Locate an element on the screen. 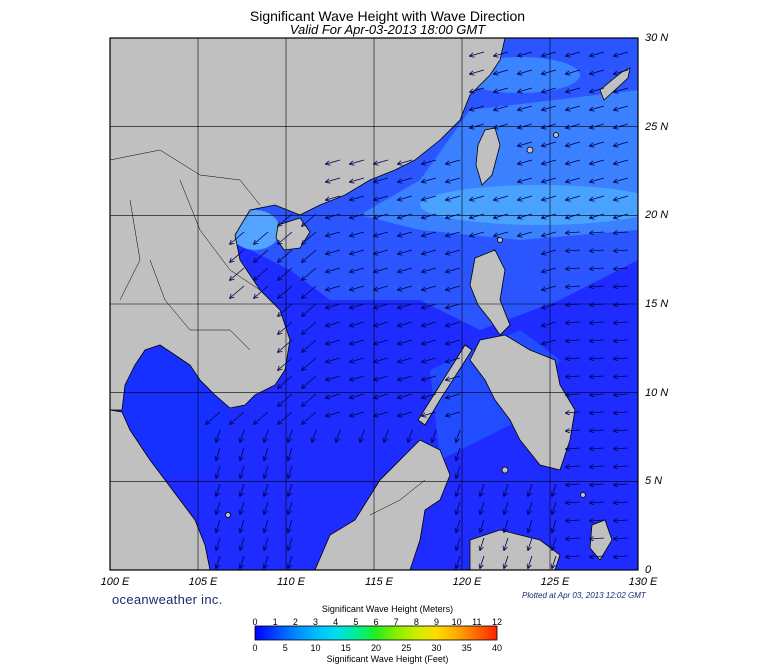 The width and height of the screenshot is (775, 665). brand-logo-text: oceanweather inc. is located at coordinates (167, 599).